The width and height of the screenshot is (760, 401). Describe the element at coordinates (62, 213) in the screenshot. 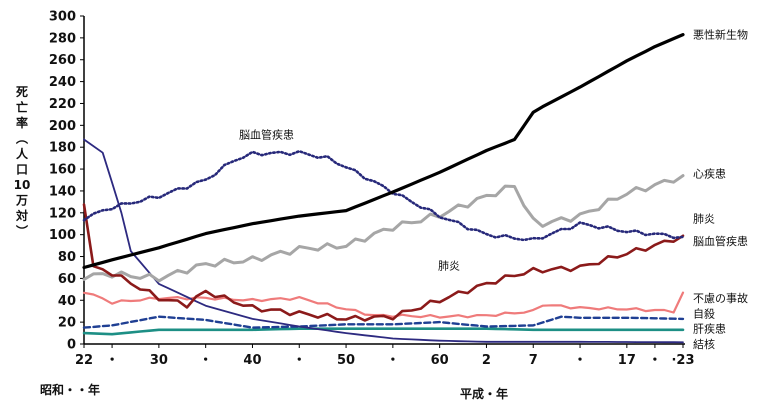

I see `y-tick-label: 120` at that location.